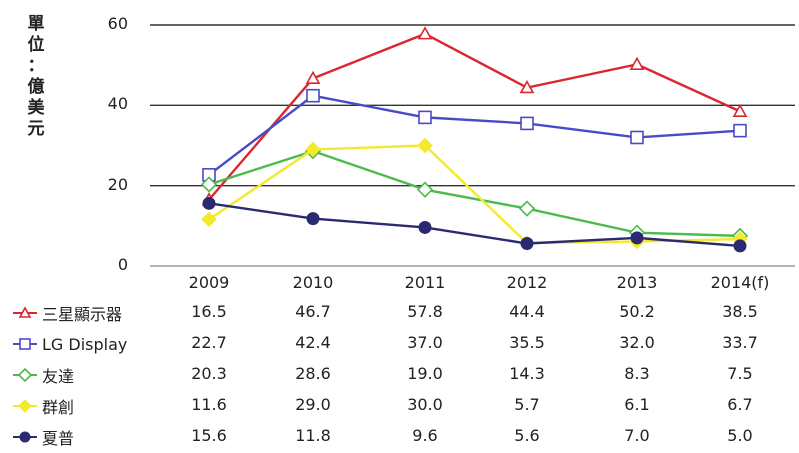 Image resolution: width=799 pixels, height=453 pixels. What do you see at coordinates (425, 435) in the screenshot?
I see `data-label: 9.6` at bounding box center [425, 435].